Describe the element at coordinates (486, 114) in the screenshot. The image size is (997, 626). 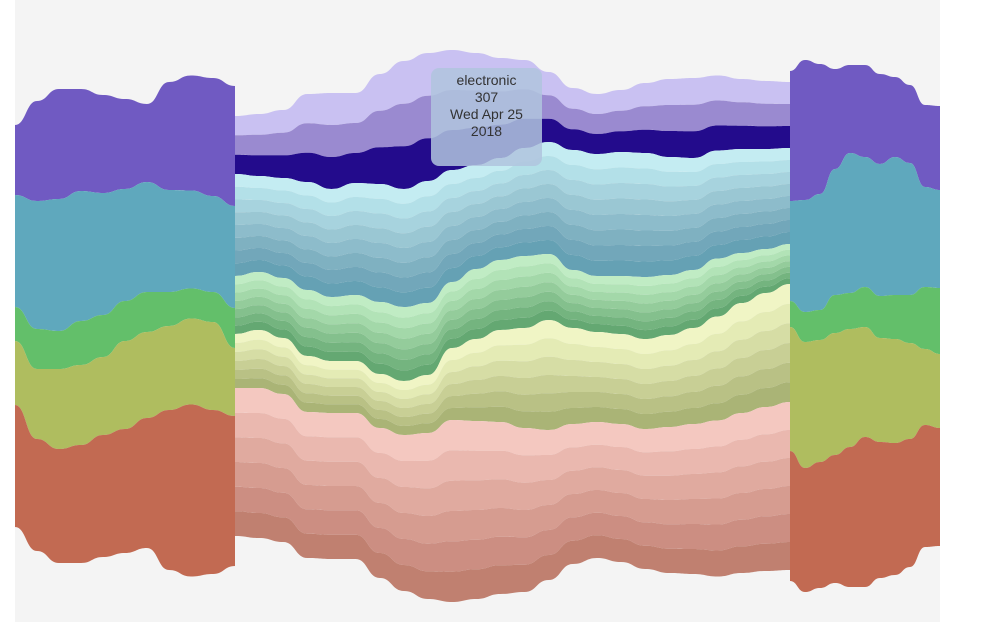
I see `tooltip-date: Wed Apr 25` at that location.